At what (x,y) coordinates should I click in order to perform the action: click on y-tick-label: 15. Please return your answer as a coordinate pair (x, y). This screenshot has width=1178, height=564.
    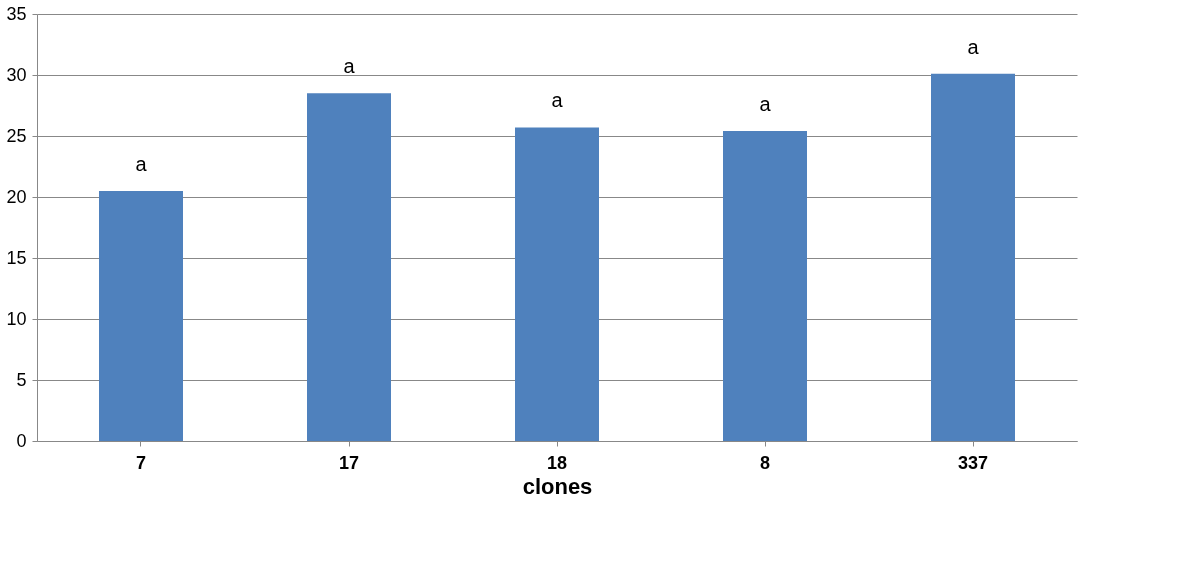
    Looking at the image, I should click on (16, 257).